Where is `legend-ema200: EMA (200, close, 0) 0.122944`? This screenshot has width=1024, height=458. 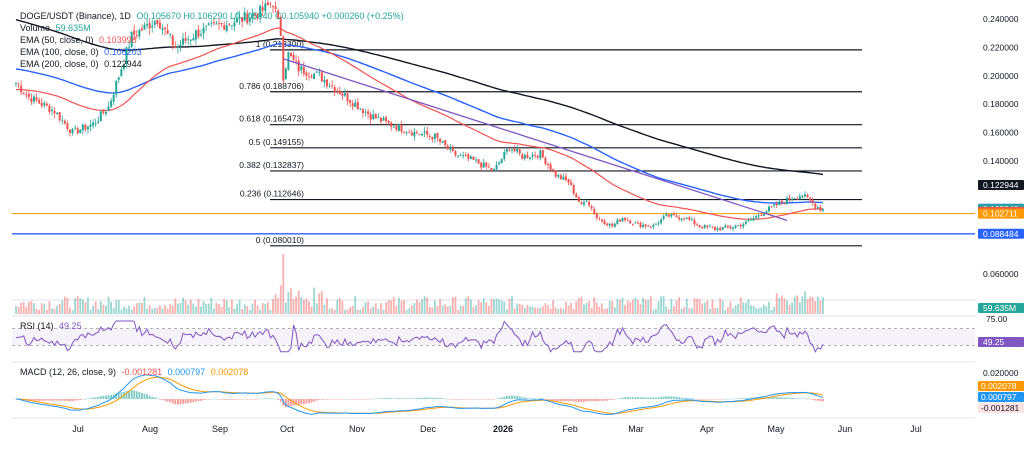 legend-ema200: EMA (200, close, 0) 0.122944 is located at coordinates (81, 64).